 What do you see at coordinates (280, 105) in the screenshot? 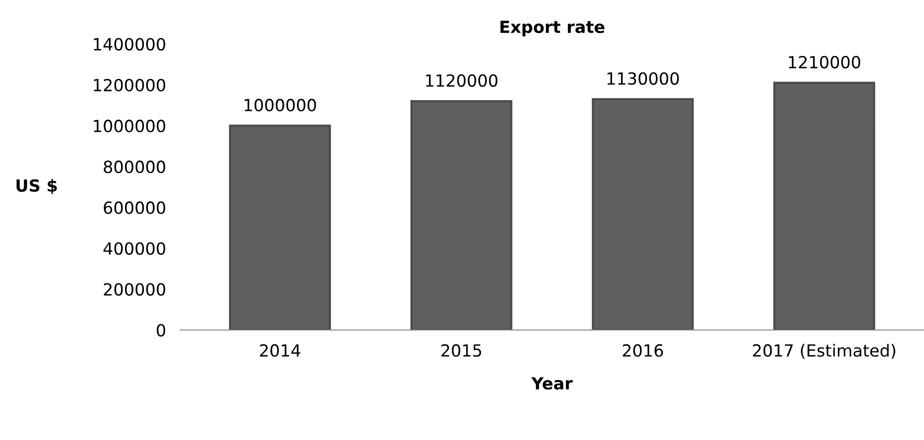
I see `data-label: 1000000` at bounding box center [280, 105].